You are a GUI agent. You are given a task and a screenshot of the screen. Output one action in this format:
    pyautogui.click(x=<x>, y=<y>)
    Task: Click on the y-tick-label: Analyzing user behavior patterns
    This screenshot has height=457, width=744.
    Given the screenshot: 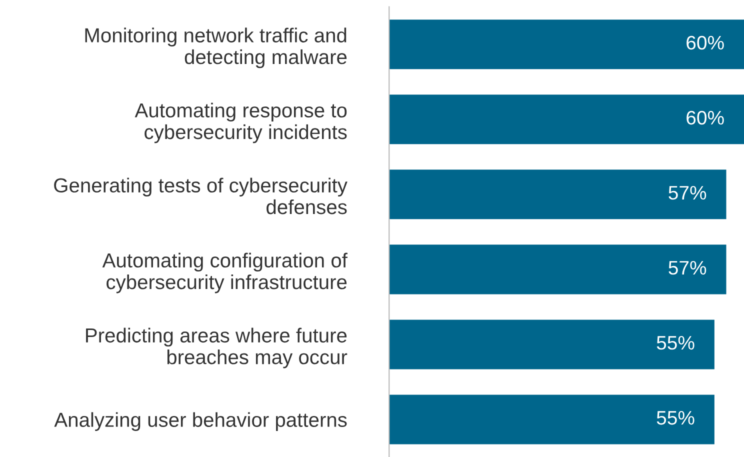 What is the action you would take?
    pyautogui.click(x=200, y=421)
    